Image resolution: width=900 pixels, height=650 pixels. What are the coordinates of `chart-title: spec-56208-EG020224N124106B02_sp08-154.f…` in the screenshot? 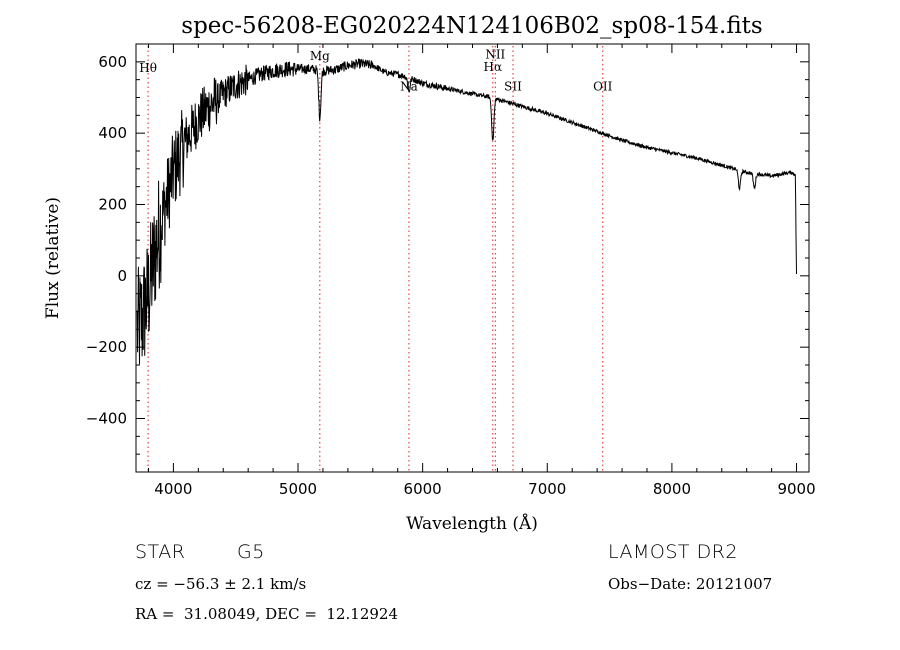 It's located at (471, 26).